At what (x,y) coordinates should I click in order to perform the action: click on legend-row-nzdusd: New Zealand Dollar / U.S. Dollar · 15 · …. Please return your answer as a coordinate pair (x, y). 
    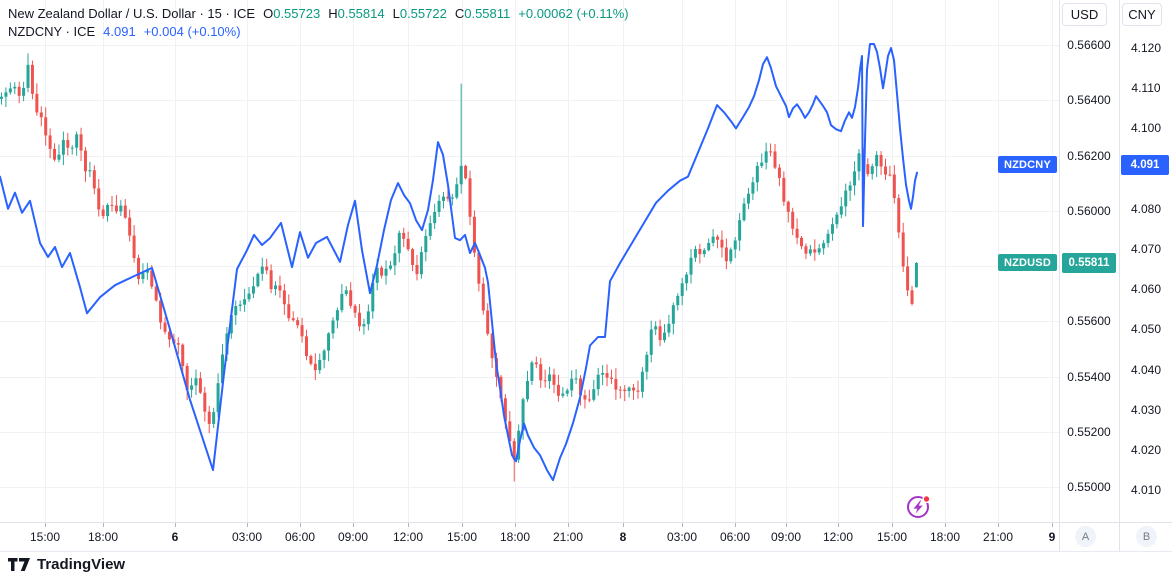
    Looking at the image, I should click on (318, 14).